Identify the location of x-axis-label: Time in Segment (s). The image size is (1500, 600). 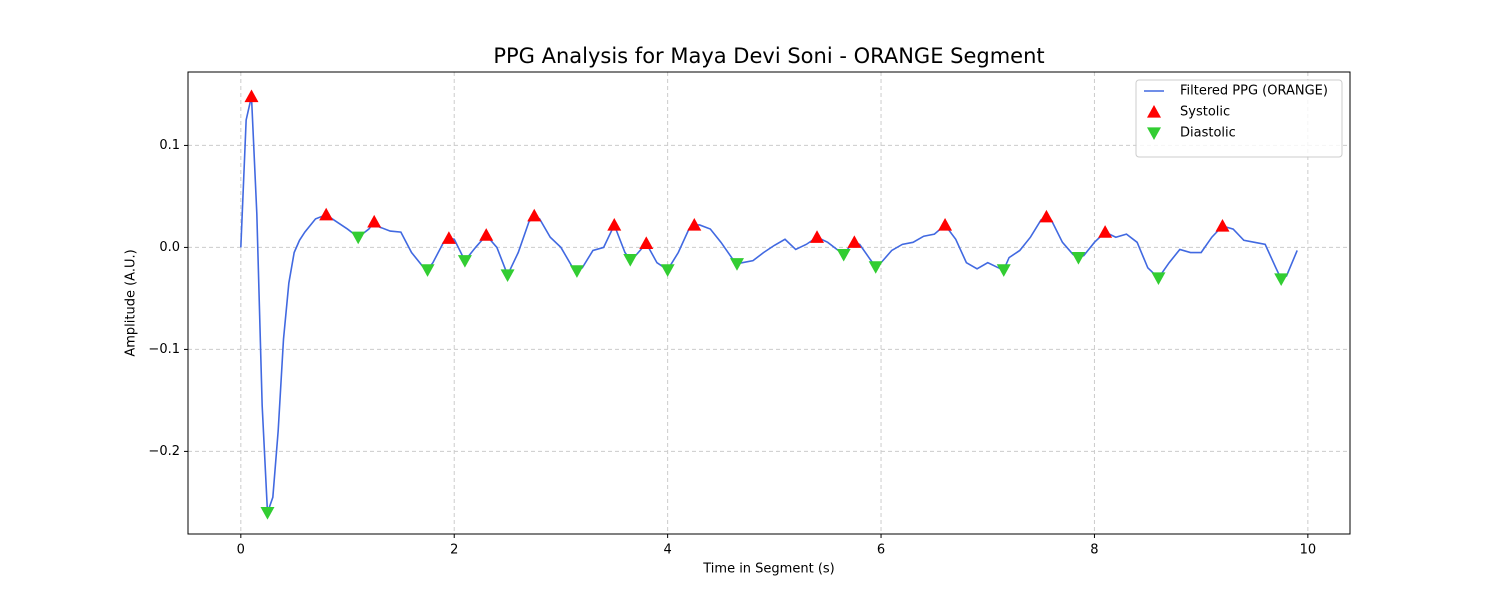
(768, 569).